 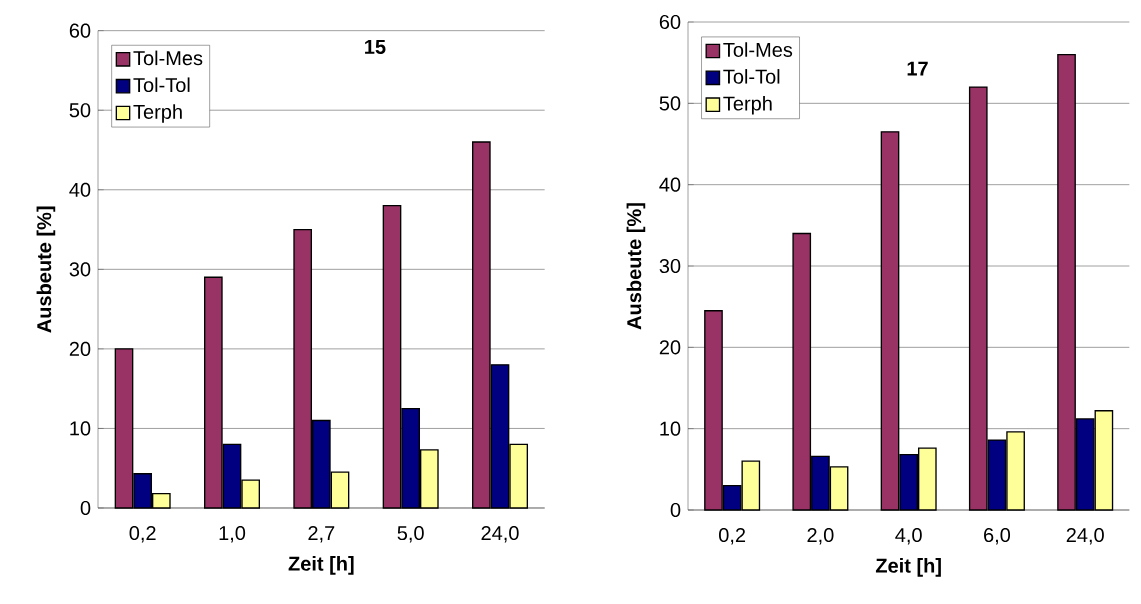 I want to click on x-tick-label: 2,7, so click(x=321, y=534).